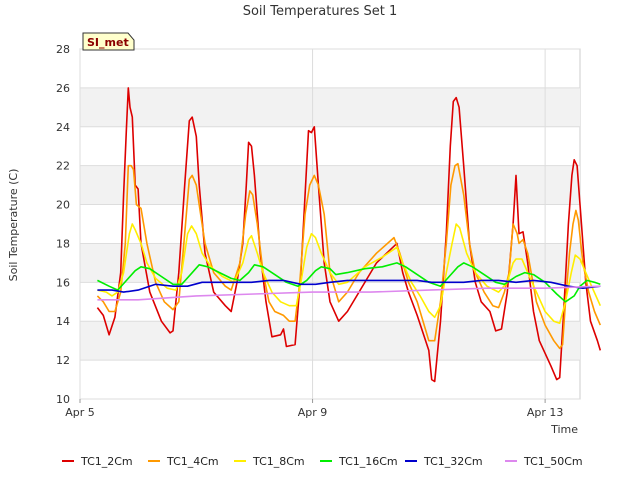  I want to click on y-tick-label: 12, so click(63, 360).